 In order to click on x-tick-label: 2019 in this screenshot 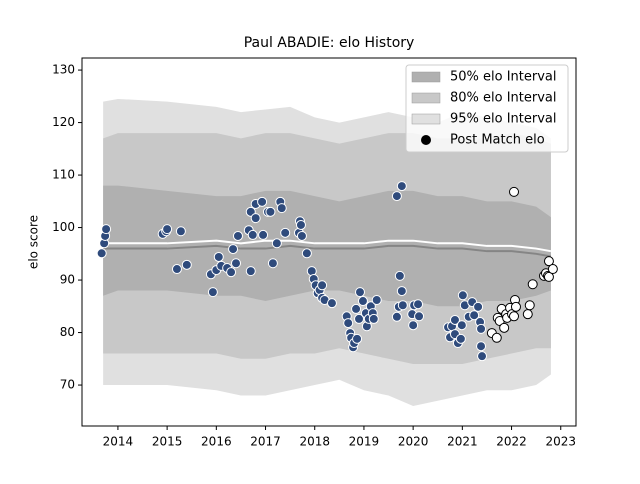, I will do `click(364, 442)`.